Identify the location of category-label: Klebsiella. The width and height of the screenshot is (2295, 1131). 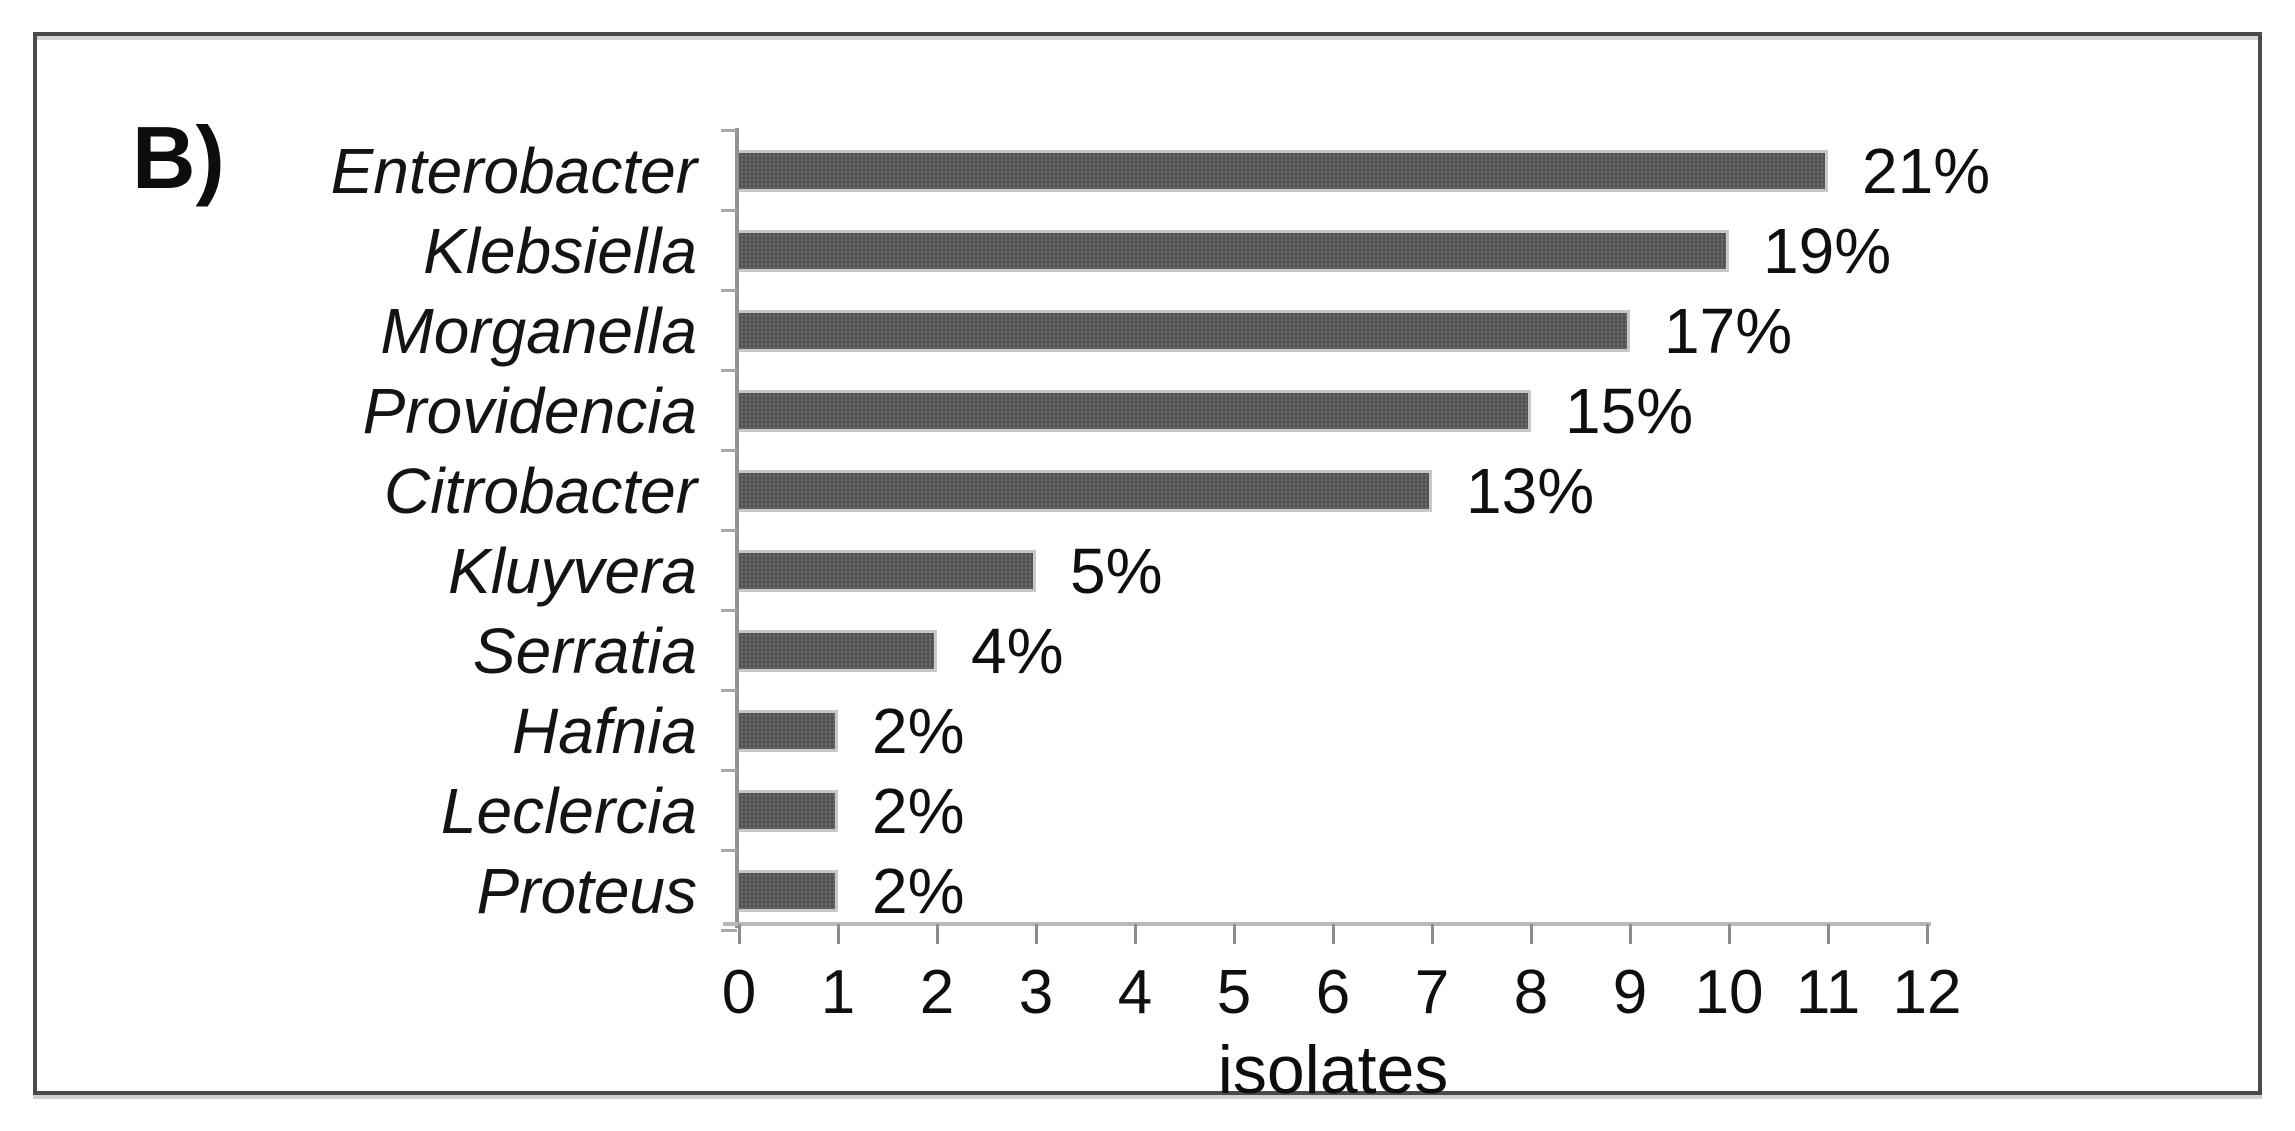
(560, 251).